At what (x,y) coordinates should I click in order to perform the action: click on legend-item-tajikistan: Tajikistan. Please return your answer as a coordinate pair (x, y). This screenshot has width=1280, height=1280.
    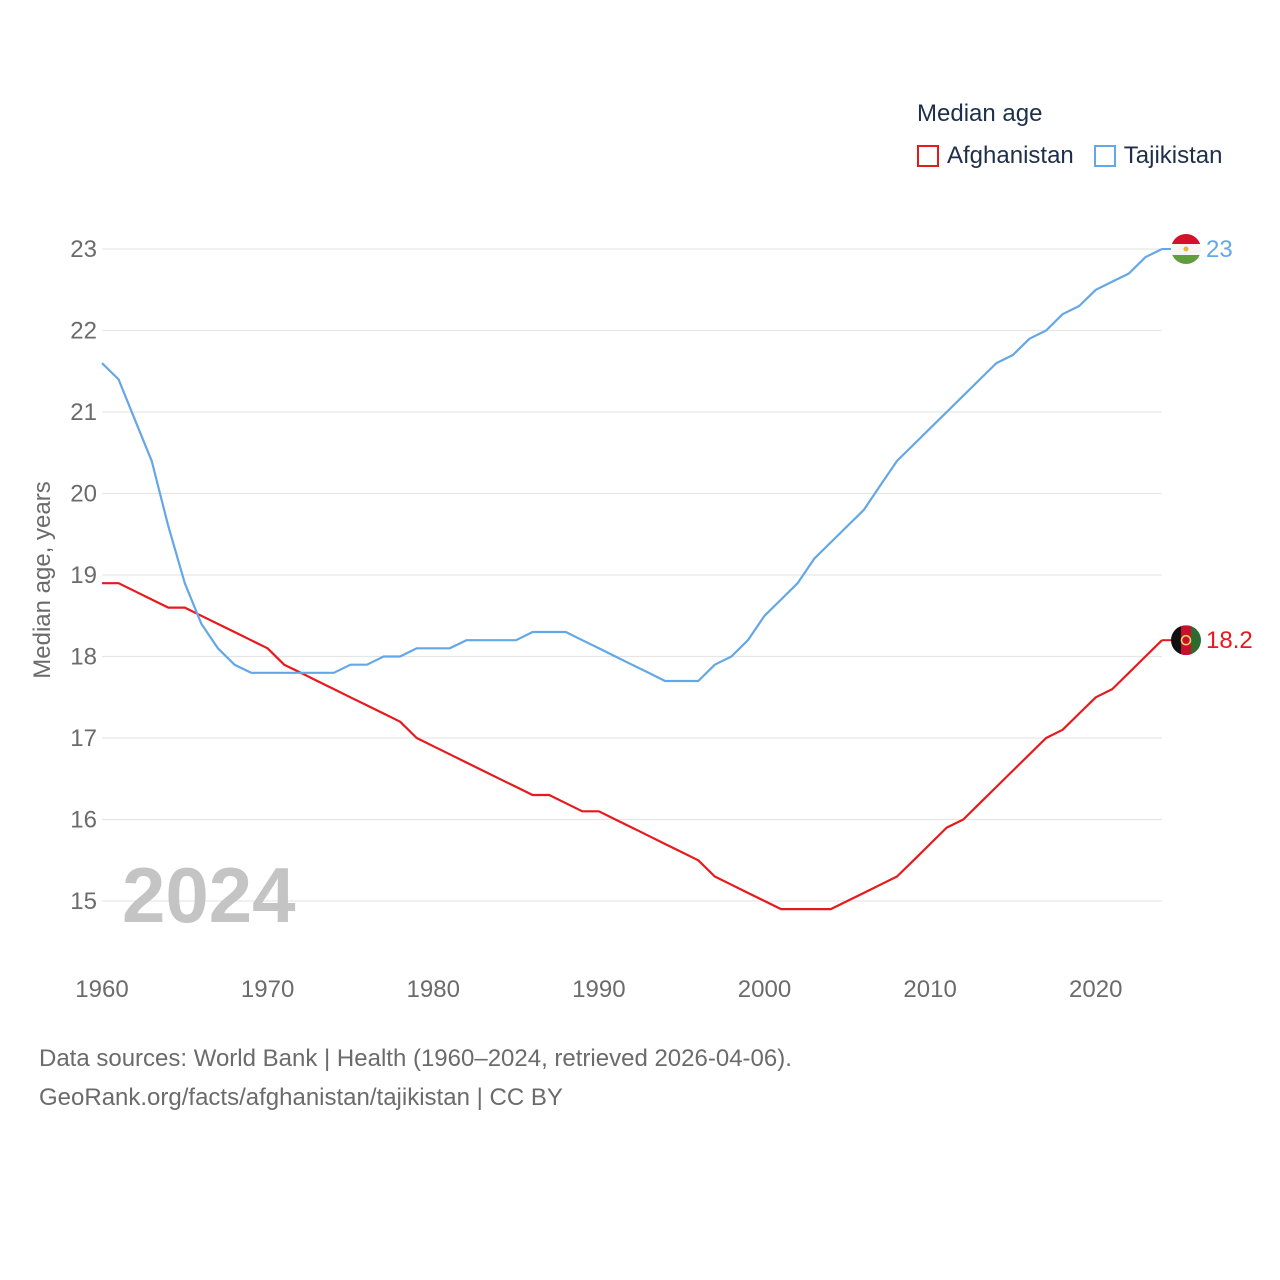
    Looking at the image, I should click on (1158, 156).